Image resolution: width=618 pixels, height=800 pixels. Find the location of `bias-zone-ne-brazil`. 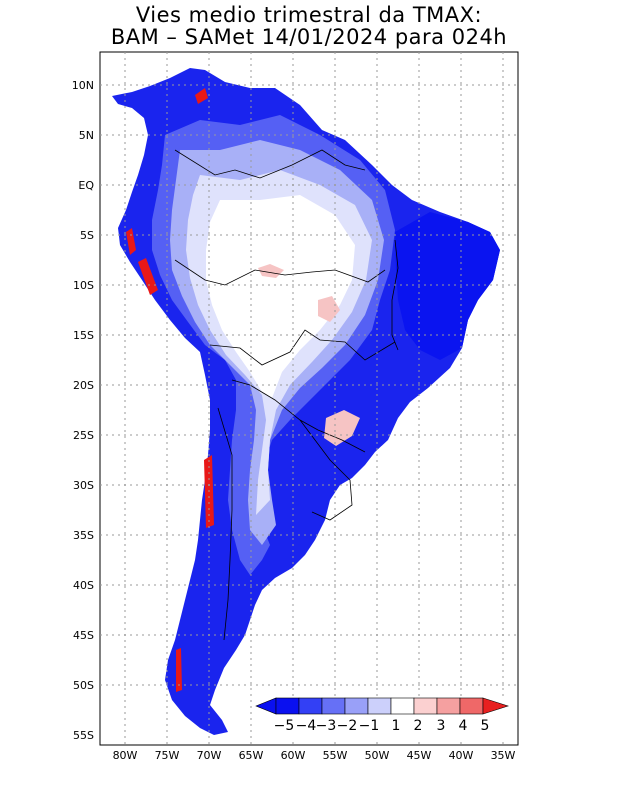

bias-zone-ne-brazil is located at coordinates (447, 286).